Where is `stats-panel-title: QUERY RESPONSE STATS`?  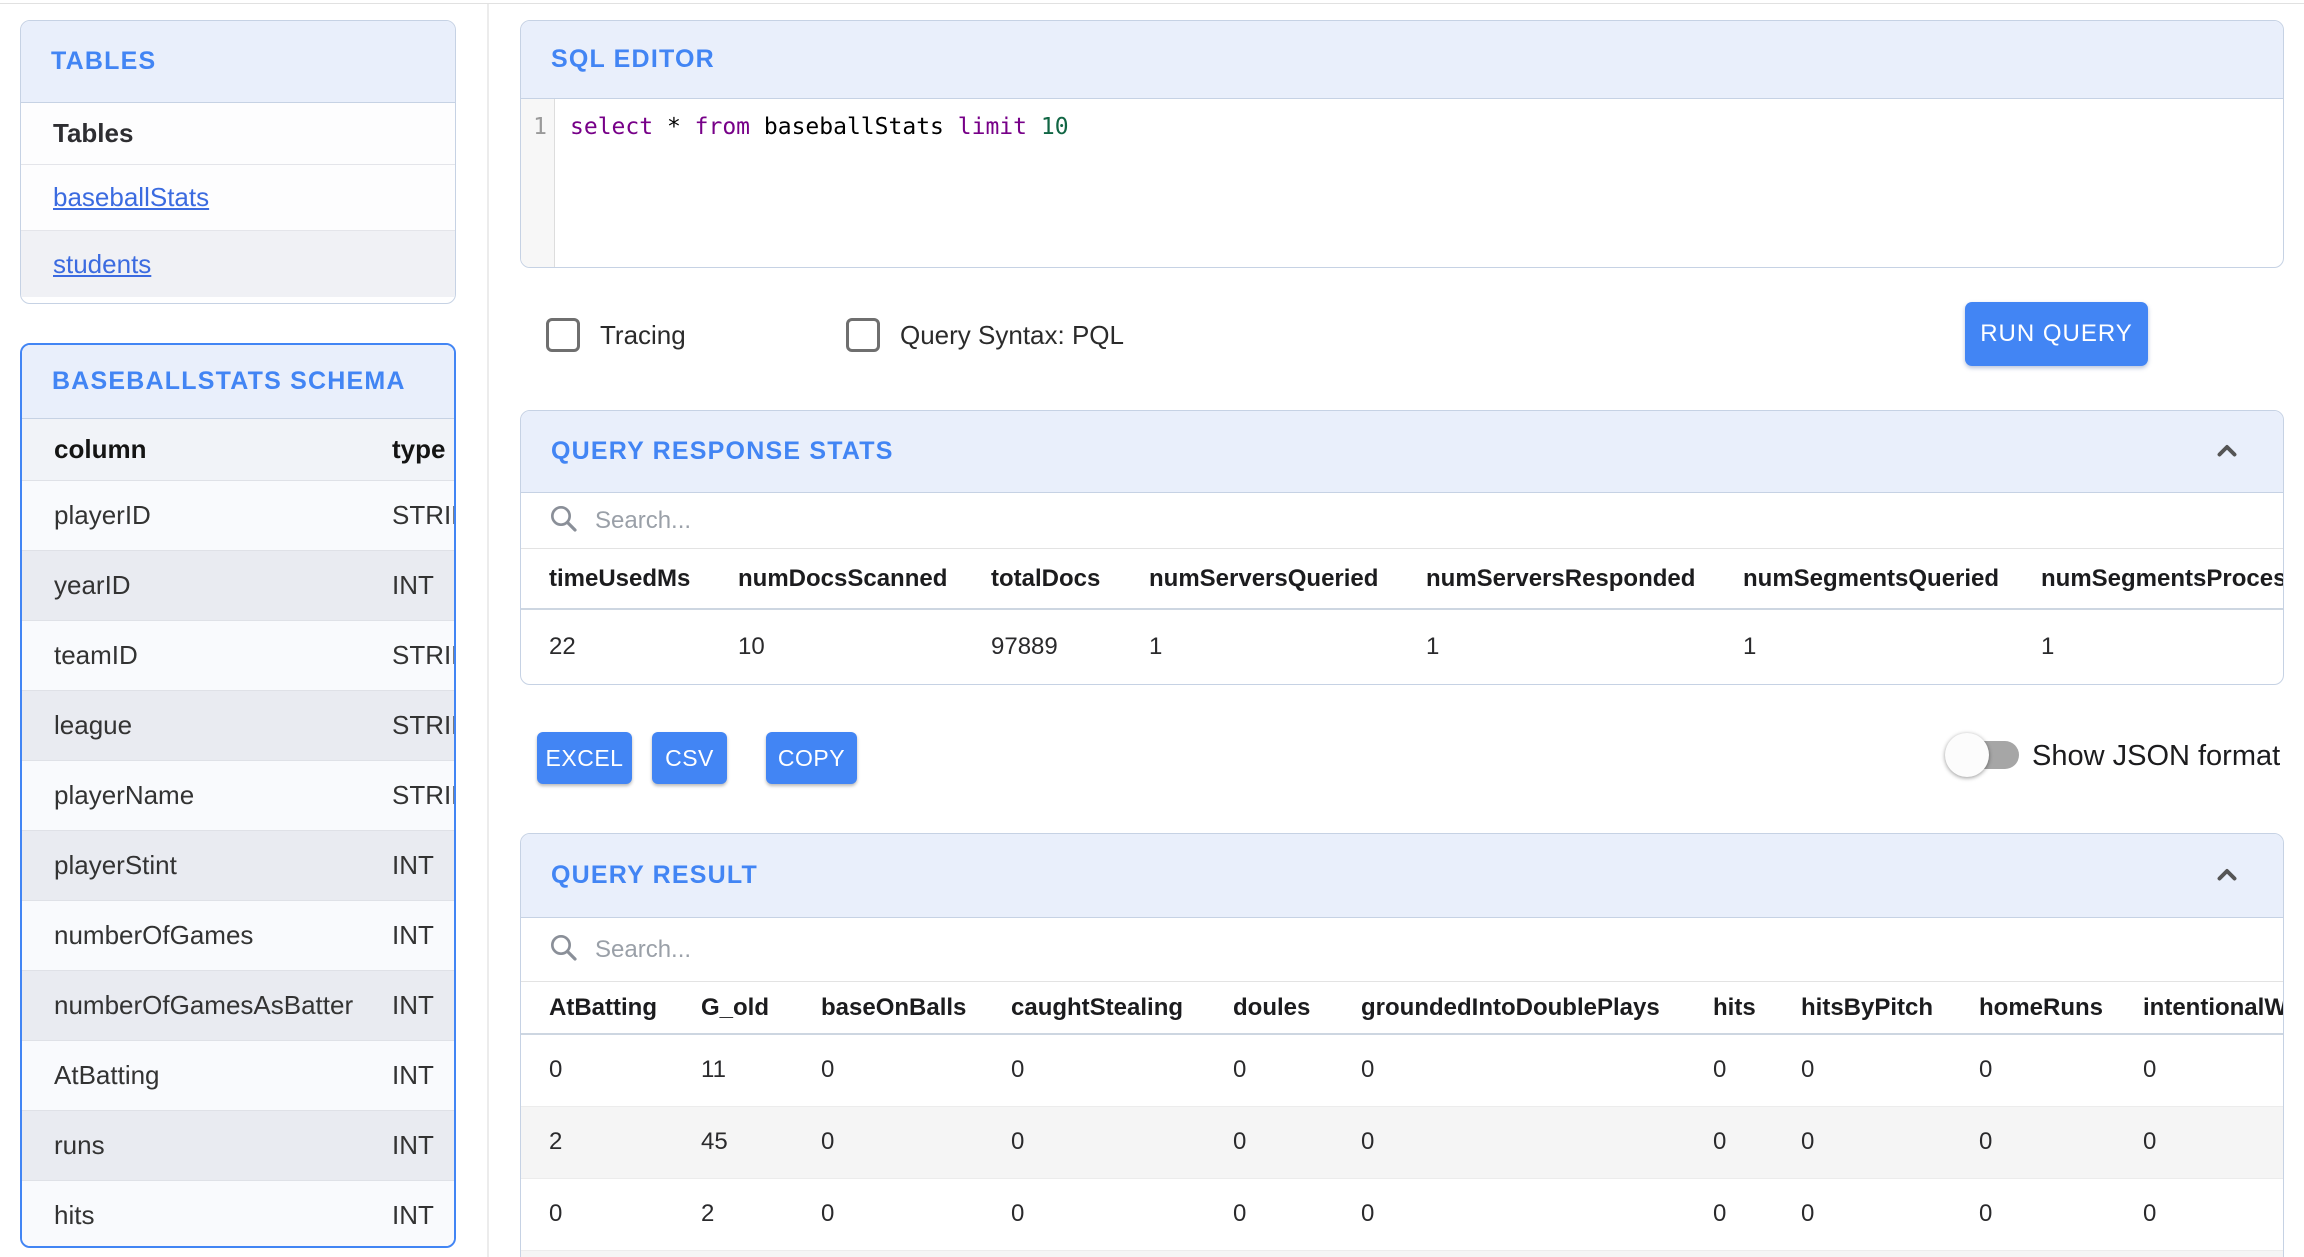
stats-panel-title: QUERY RESPONSE STATS is located at coordinates (722, 451).